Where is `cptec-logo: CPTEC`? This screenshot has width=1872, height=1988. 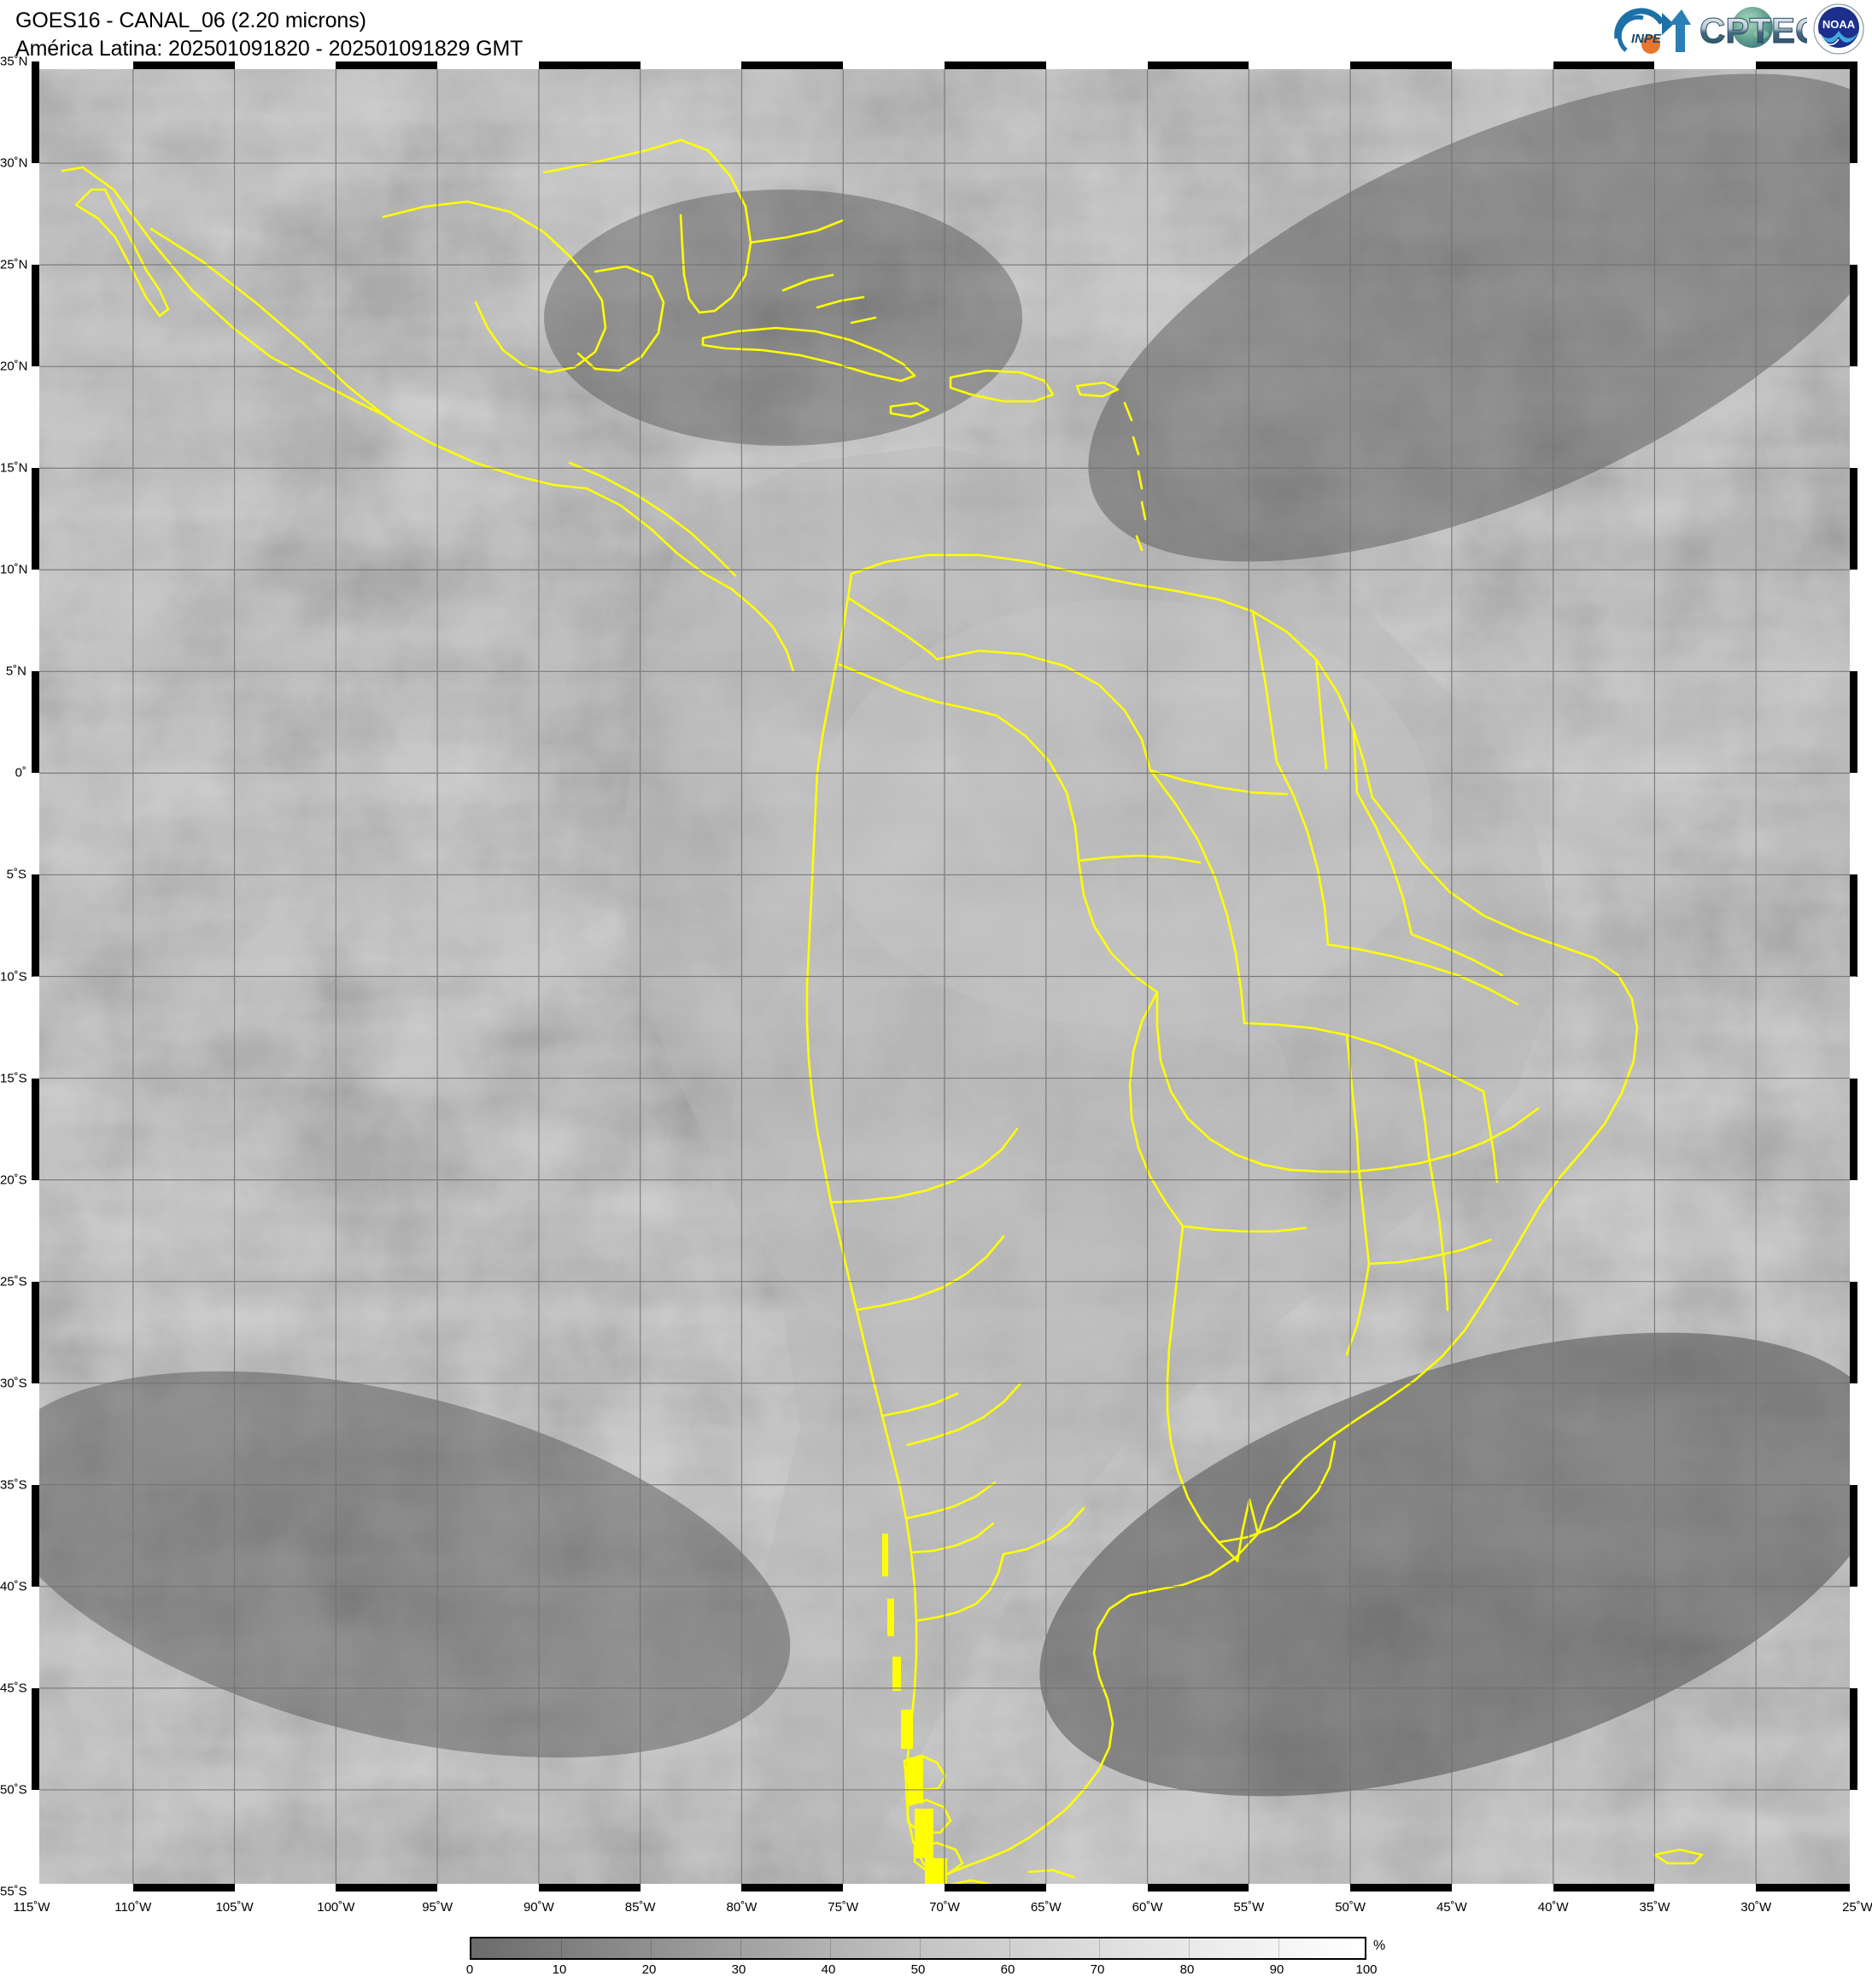 cptec-logo: CPTEC is located at coordinates (1759, 29).